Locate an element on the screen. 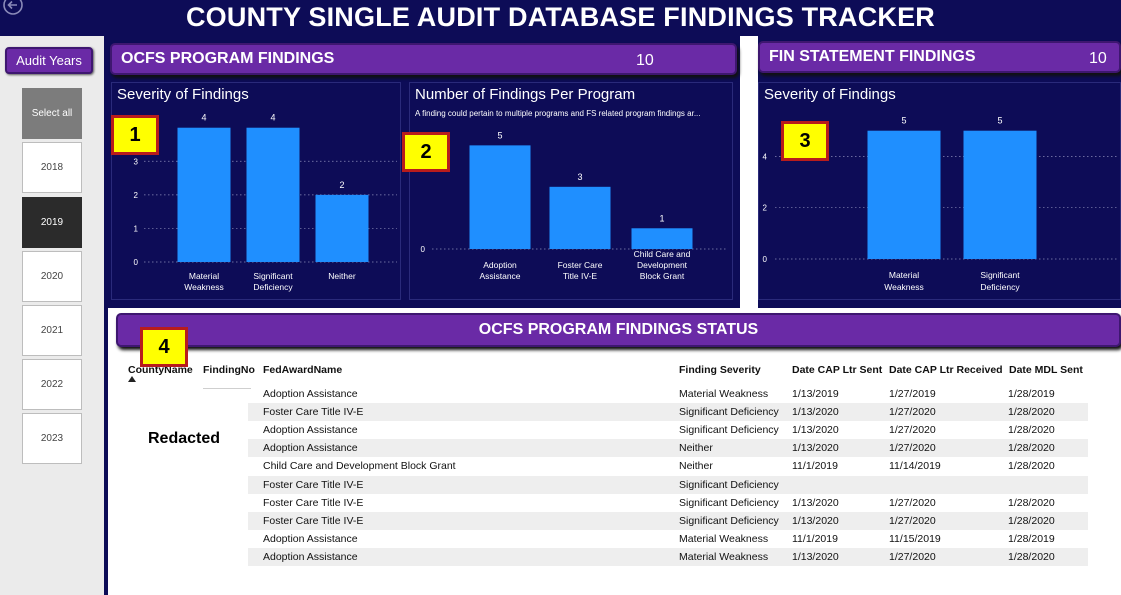  year-2022-button: 2022 is located at coordinates (52, 384).